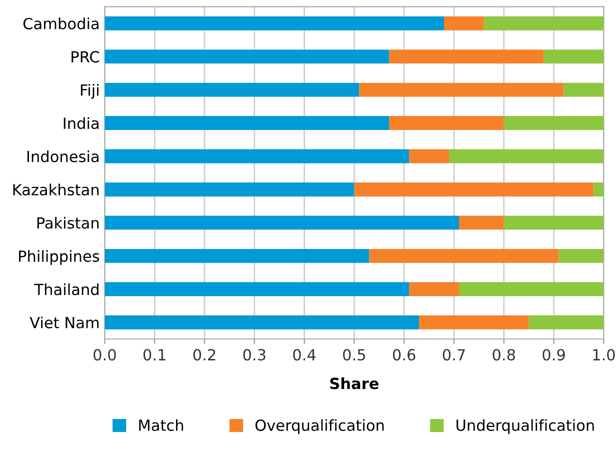 The height and width of the screenshot is (449, 616). Describe the element at coordinates (86, 57) in the screenshot. I see `y-tick-label: PRC` at that location.